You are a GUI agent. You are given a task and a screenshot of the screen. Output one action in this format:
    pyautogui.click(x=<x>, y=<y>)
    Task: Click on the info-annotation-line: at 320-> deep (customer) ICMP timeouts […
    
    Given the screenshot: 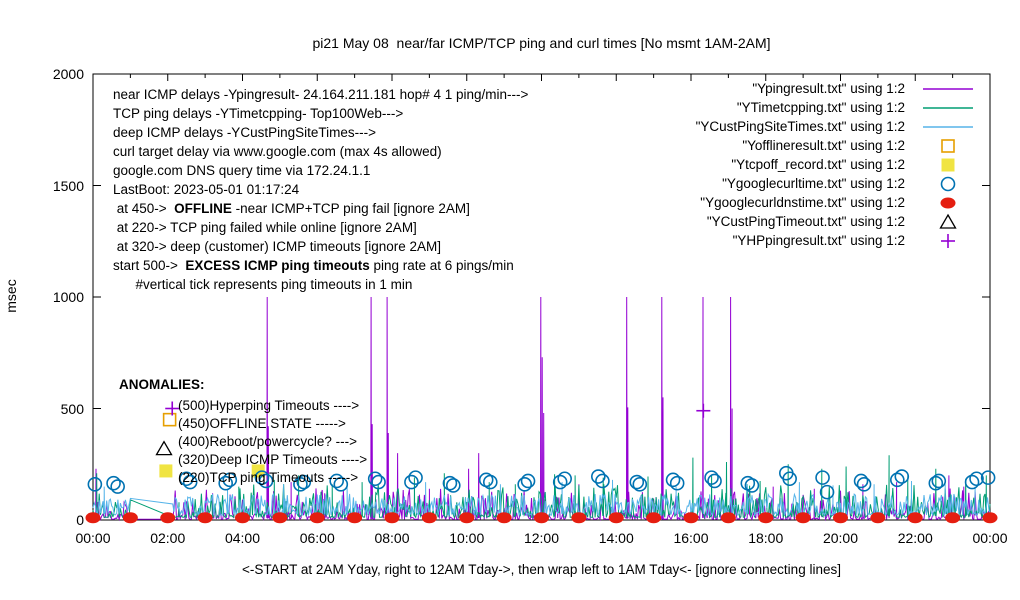 What is the action you would take?
    pyautogui.click(x=277, y=246)
    